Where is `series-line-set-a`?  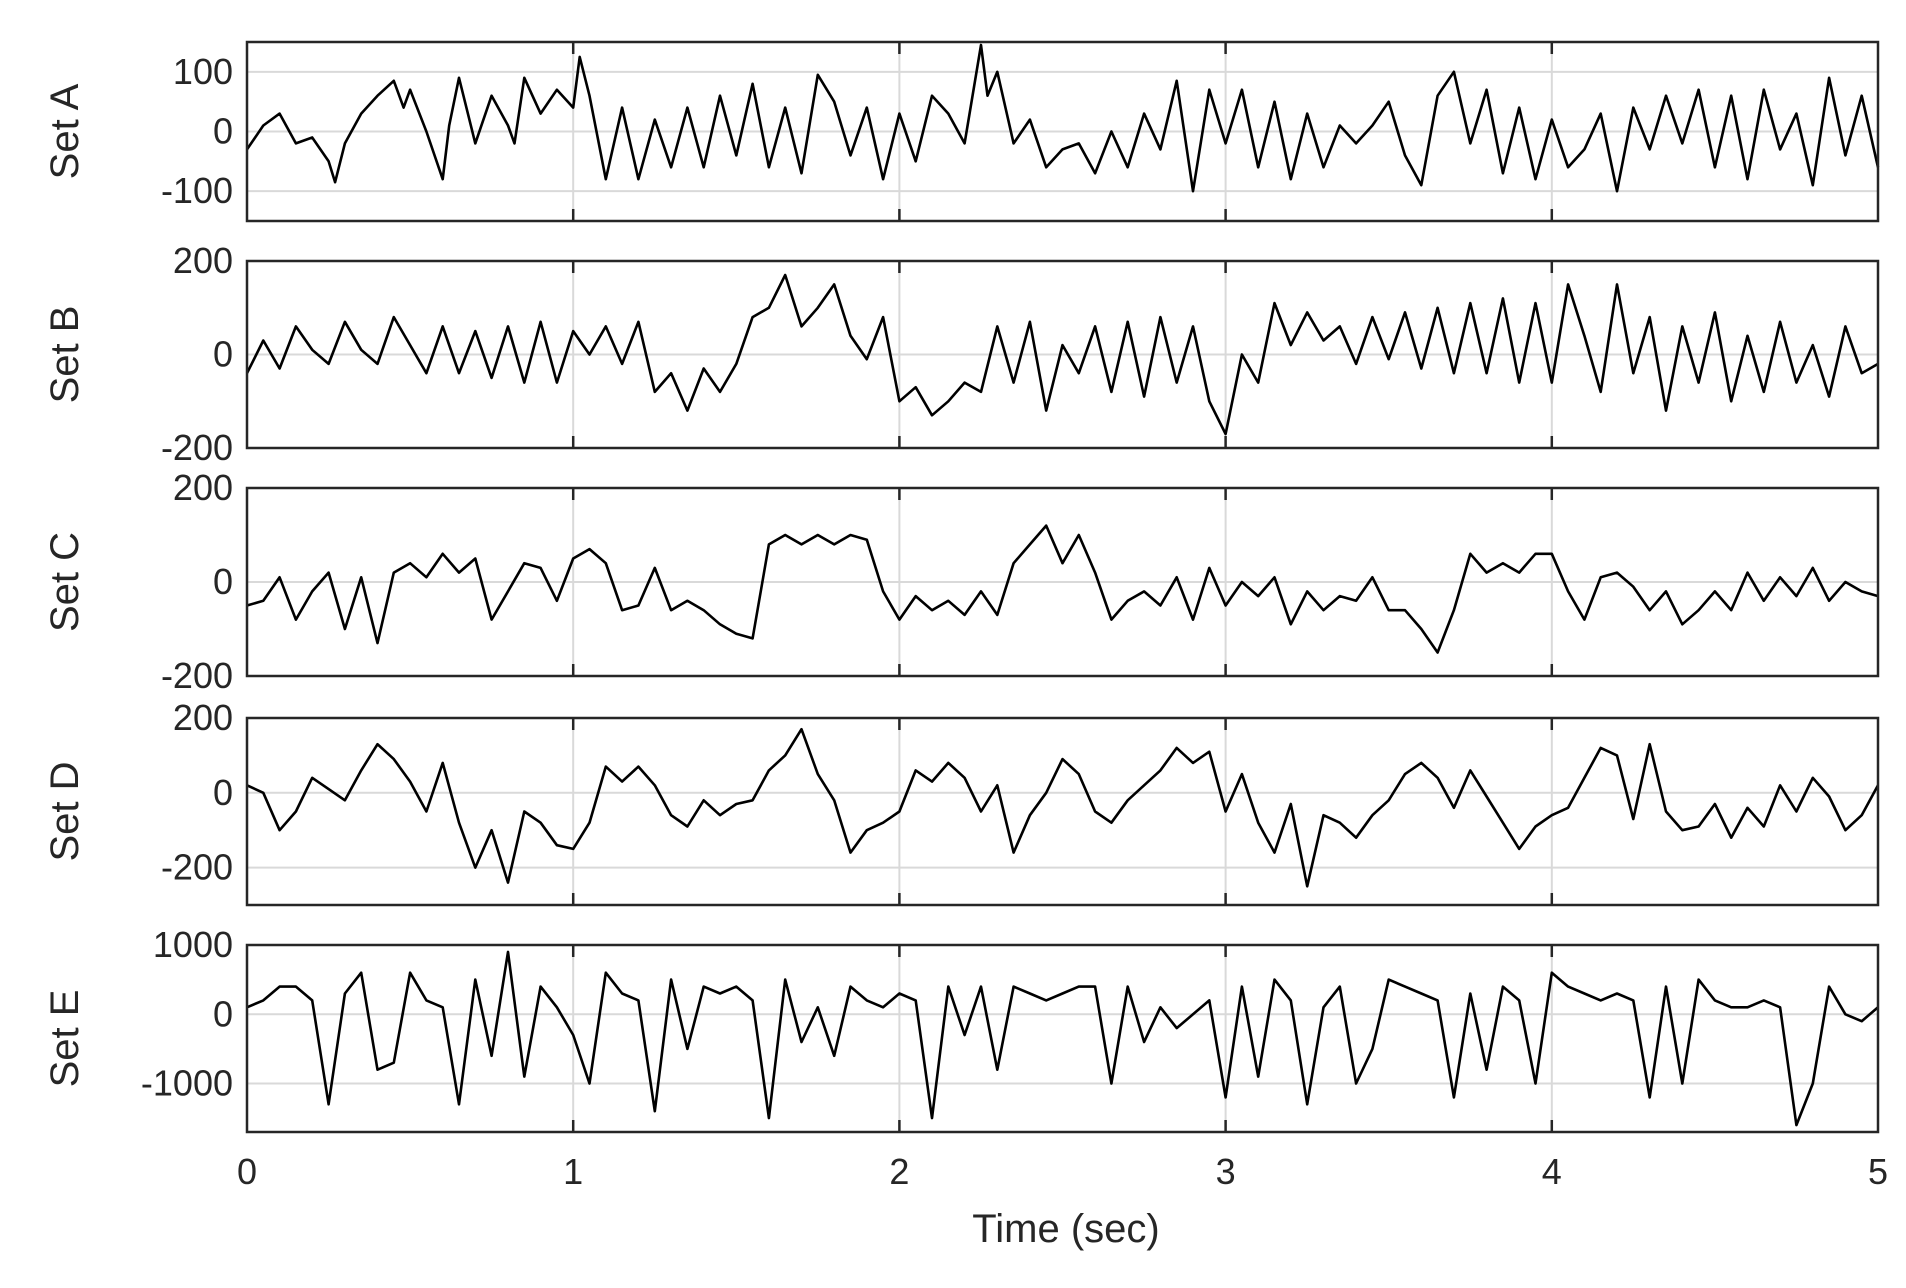 series-line-set-a is located at coordinates (1062, 118).